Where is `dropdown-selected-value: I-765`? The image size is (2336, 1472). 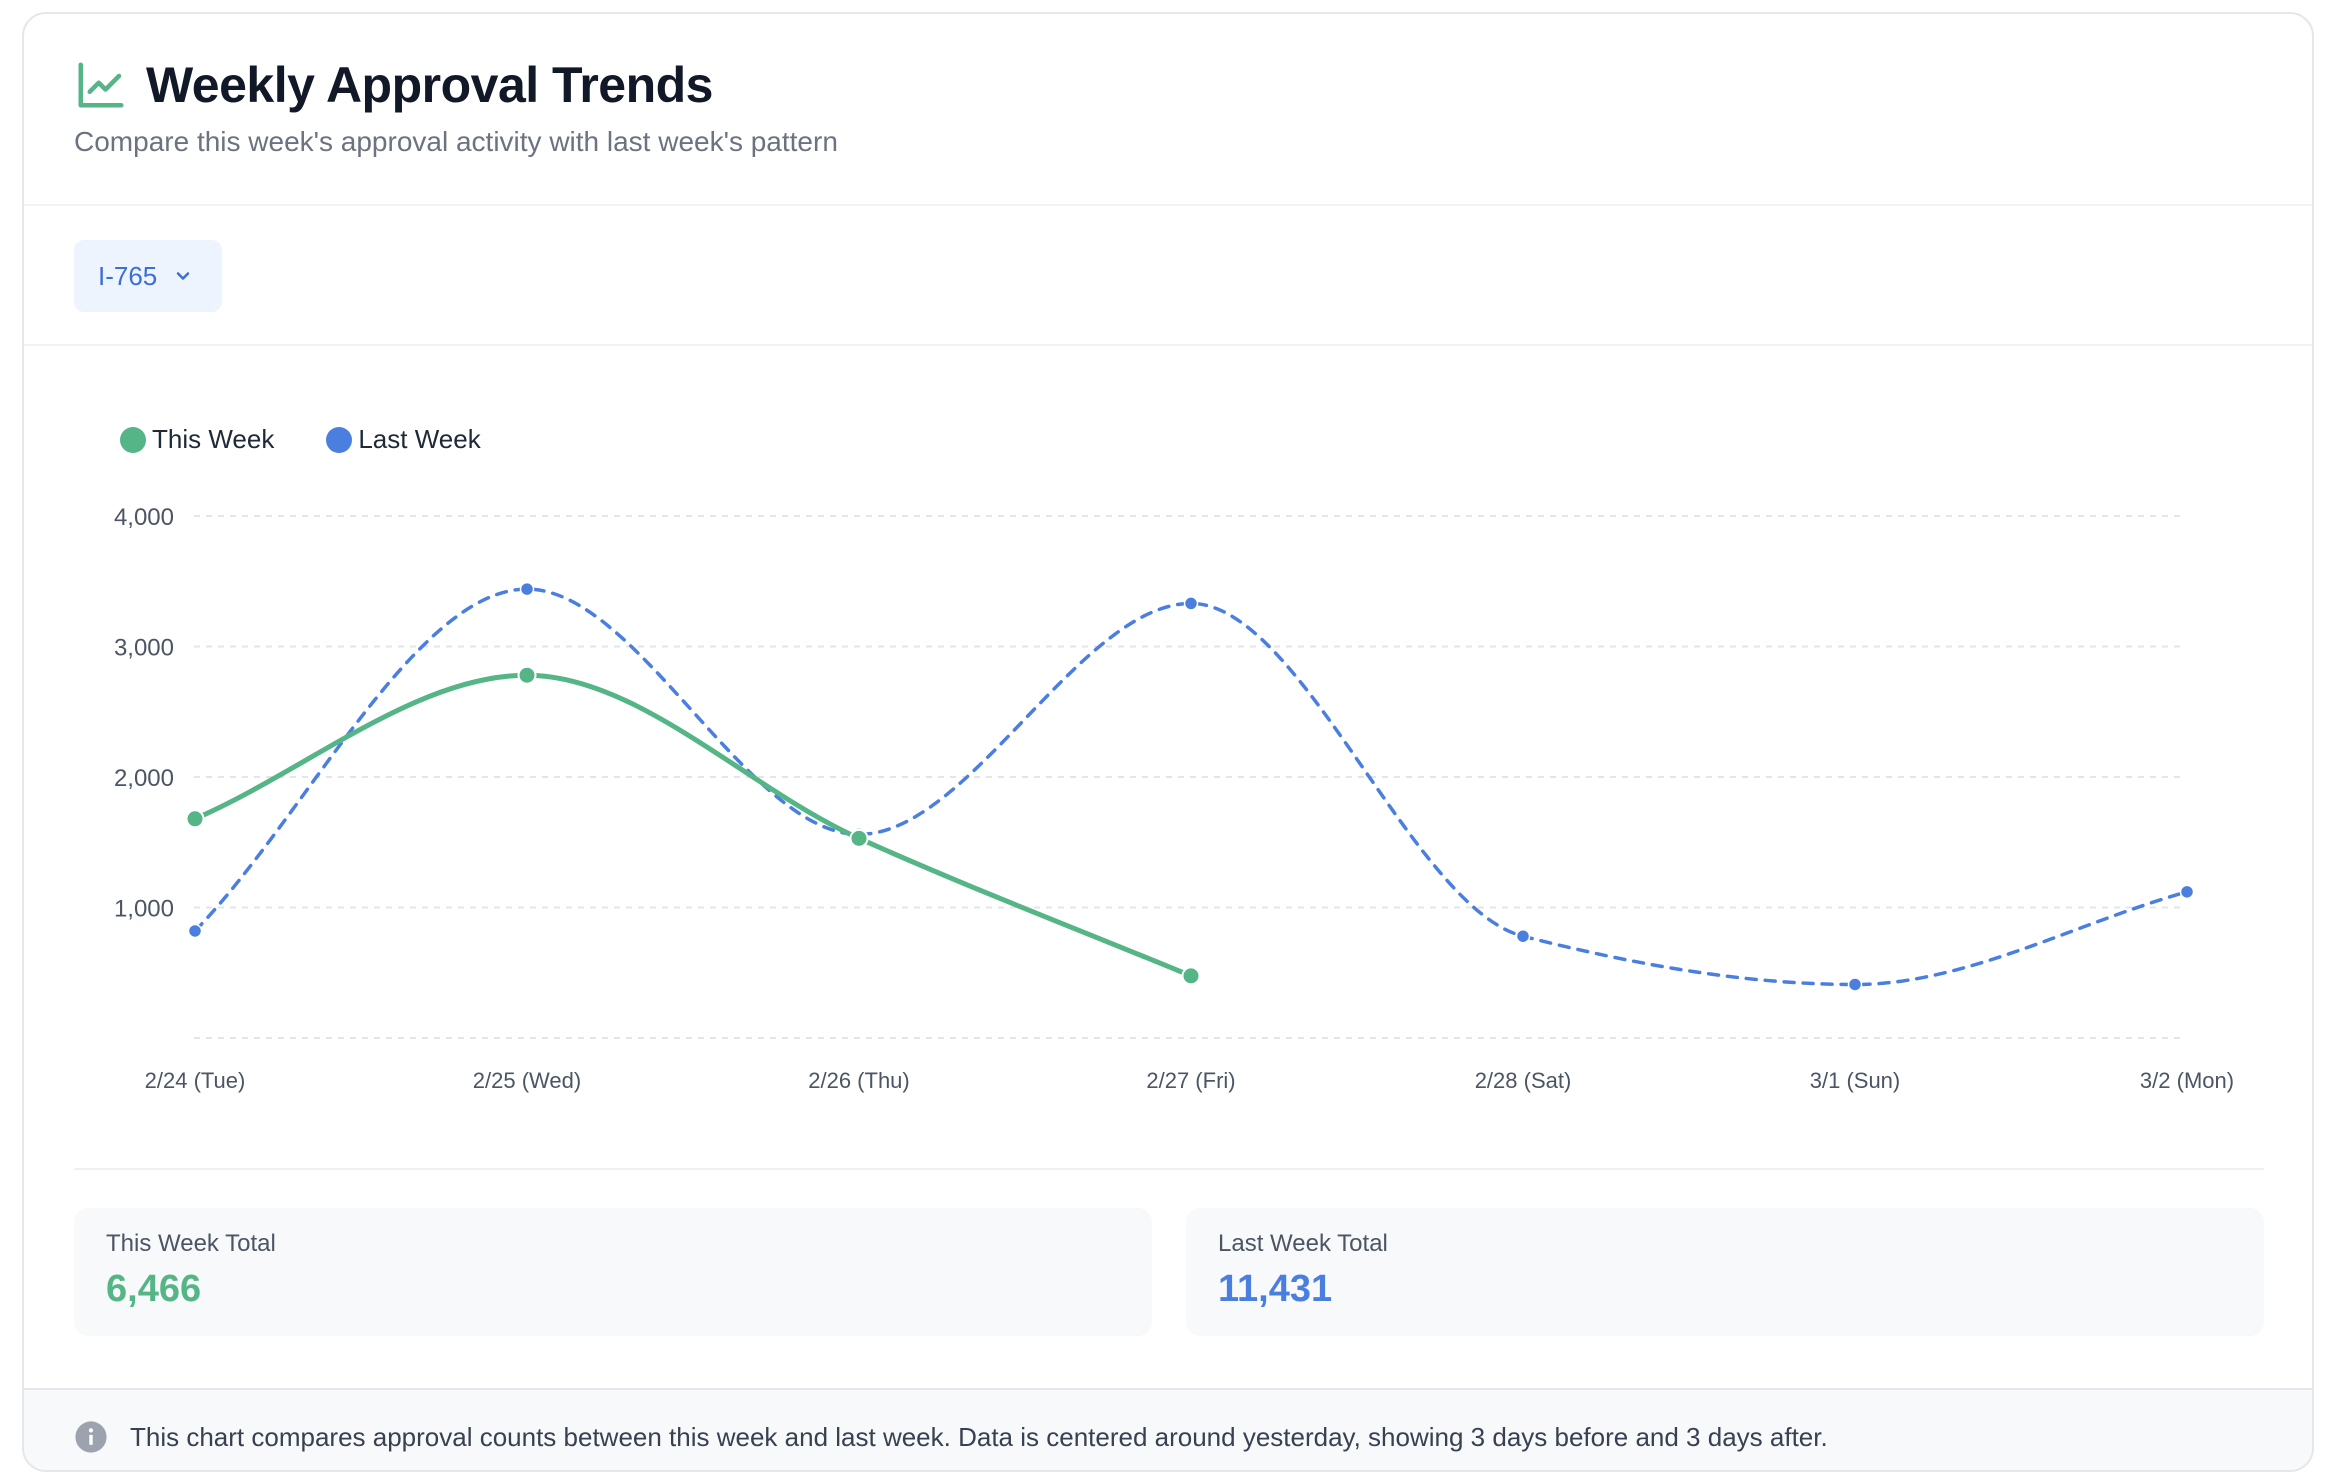 dropdown-selected-value: I-765 is located at coordinates (128, 275).